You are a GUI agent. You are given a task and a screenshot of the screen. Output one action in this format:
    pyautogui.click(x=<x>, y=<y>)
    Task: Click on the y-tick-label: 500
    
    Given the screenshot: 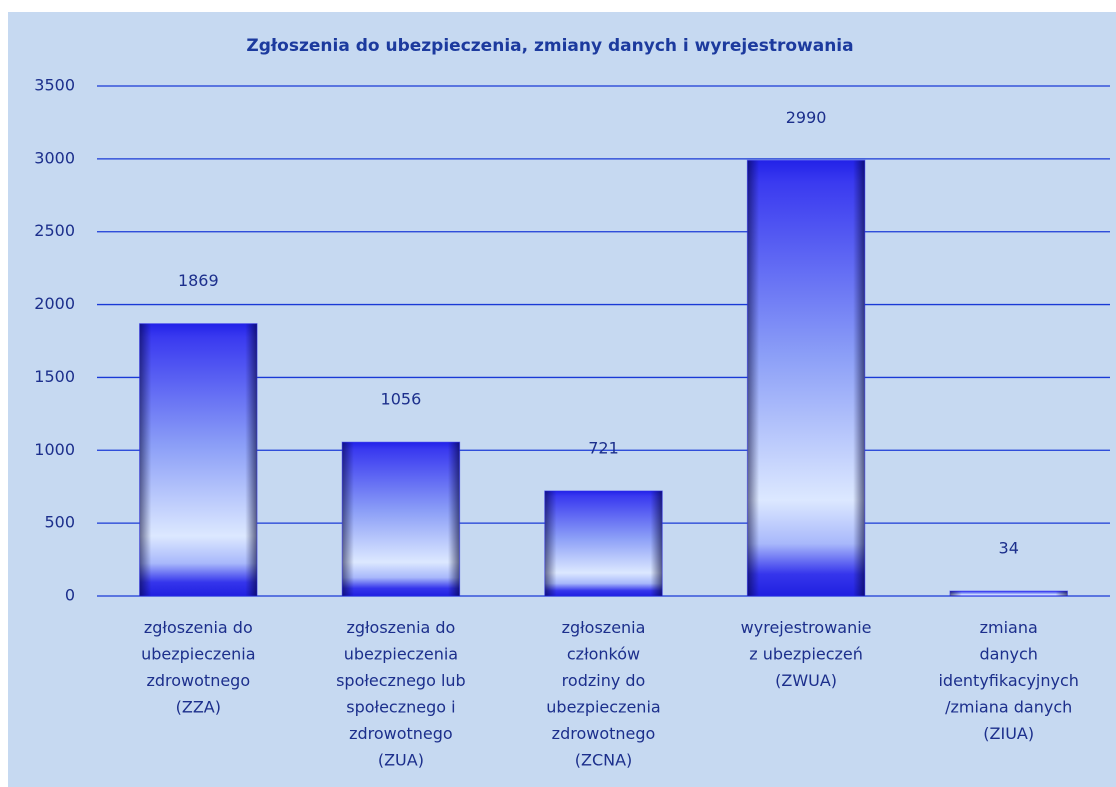 What is the action you would take?
    pyautogui.click(x=59, y=522)
    